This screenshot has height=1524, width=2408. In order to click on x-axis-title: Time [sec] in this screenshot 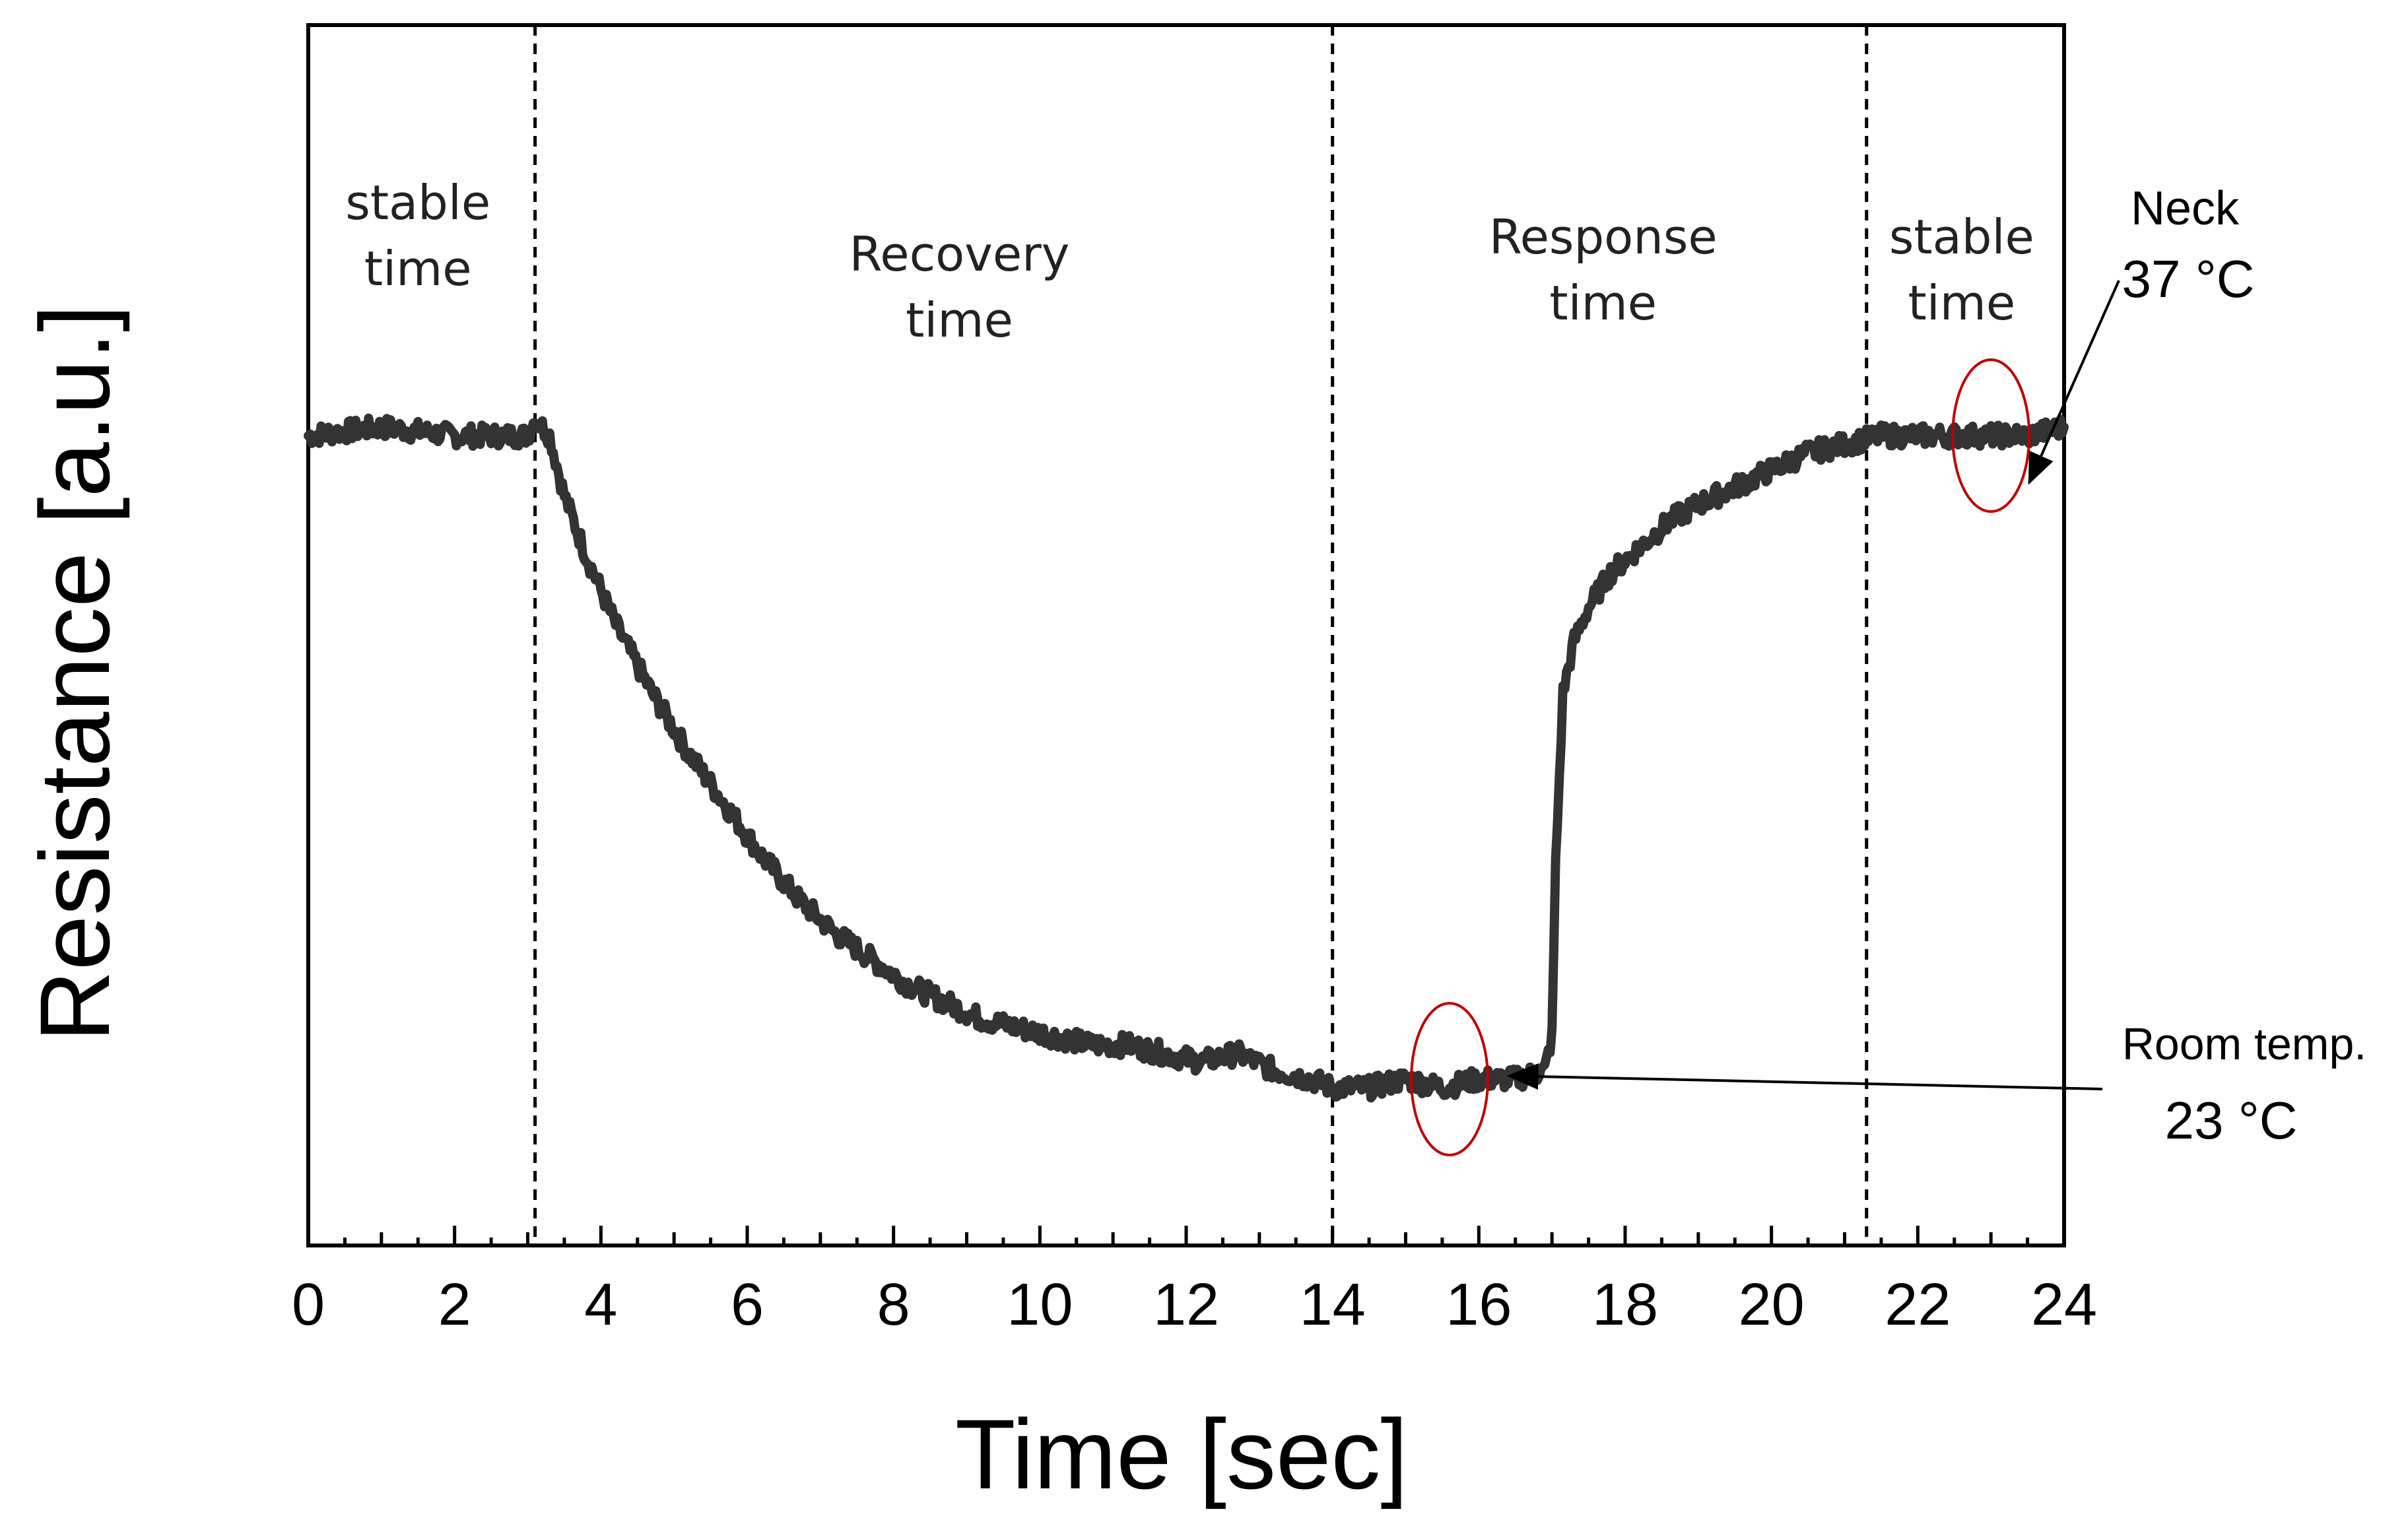, I will do `click(1181, 1454)`.